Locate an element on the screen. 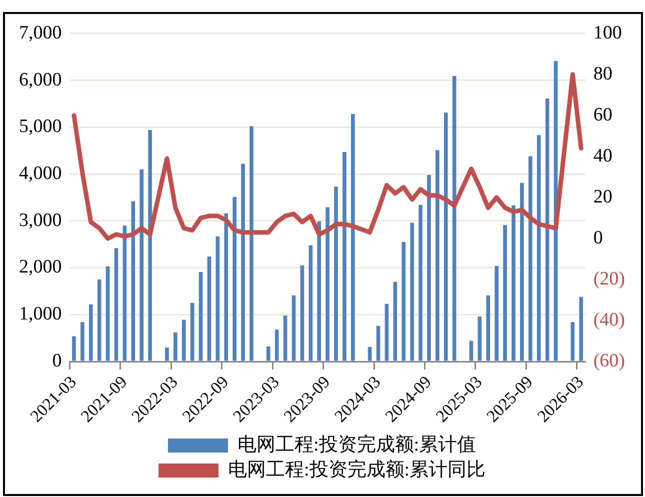  y-tick-label: 2,000 is located at coordinates (40, 267).